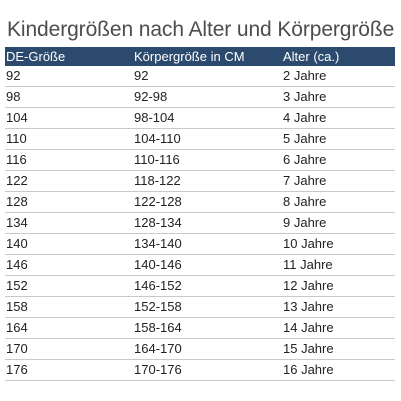 The height and width of the screenshot is (401, 401). What do you see at coordinates (338, 307) in the screenshot?
I see `cell-age: 13 Jahre` at bounding box center [338, 307].